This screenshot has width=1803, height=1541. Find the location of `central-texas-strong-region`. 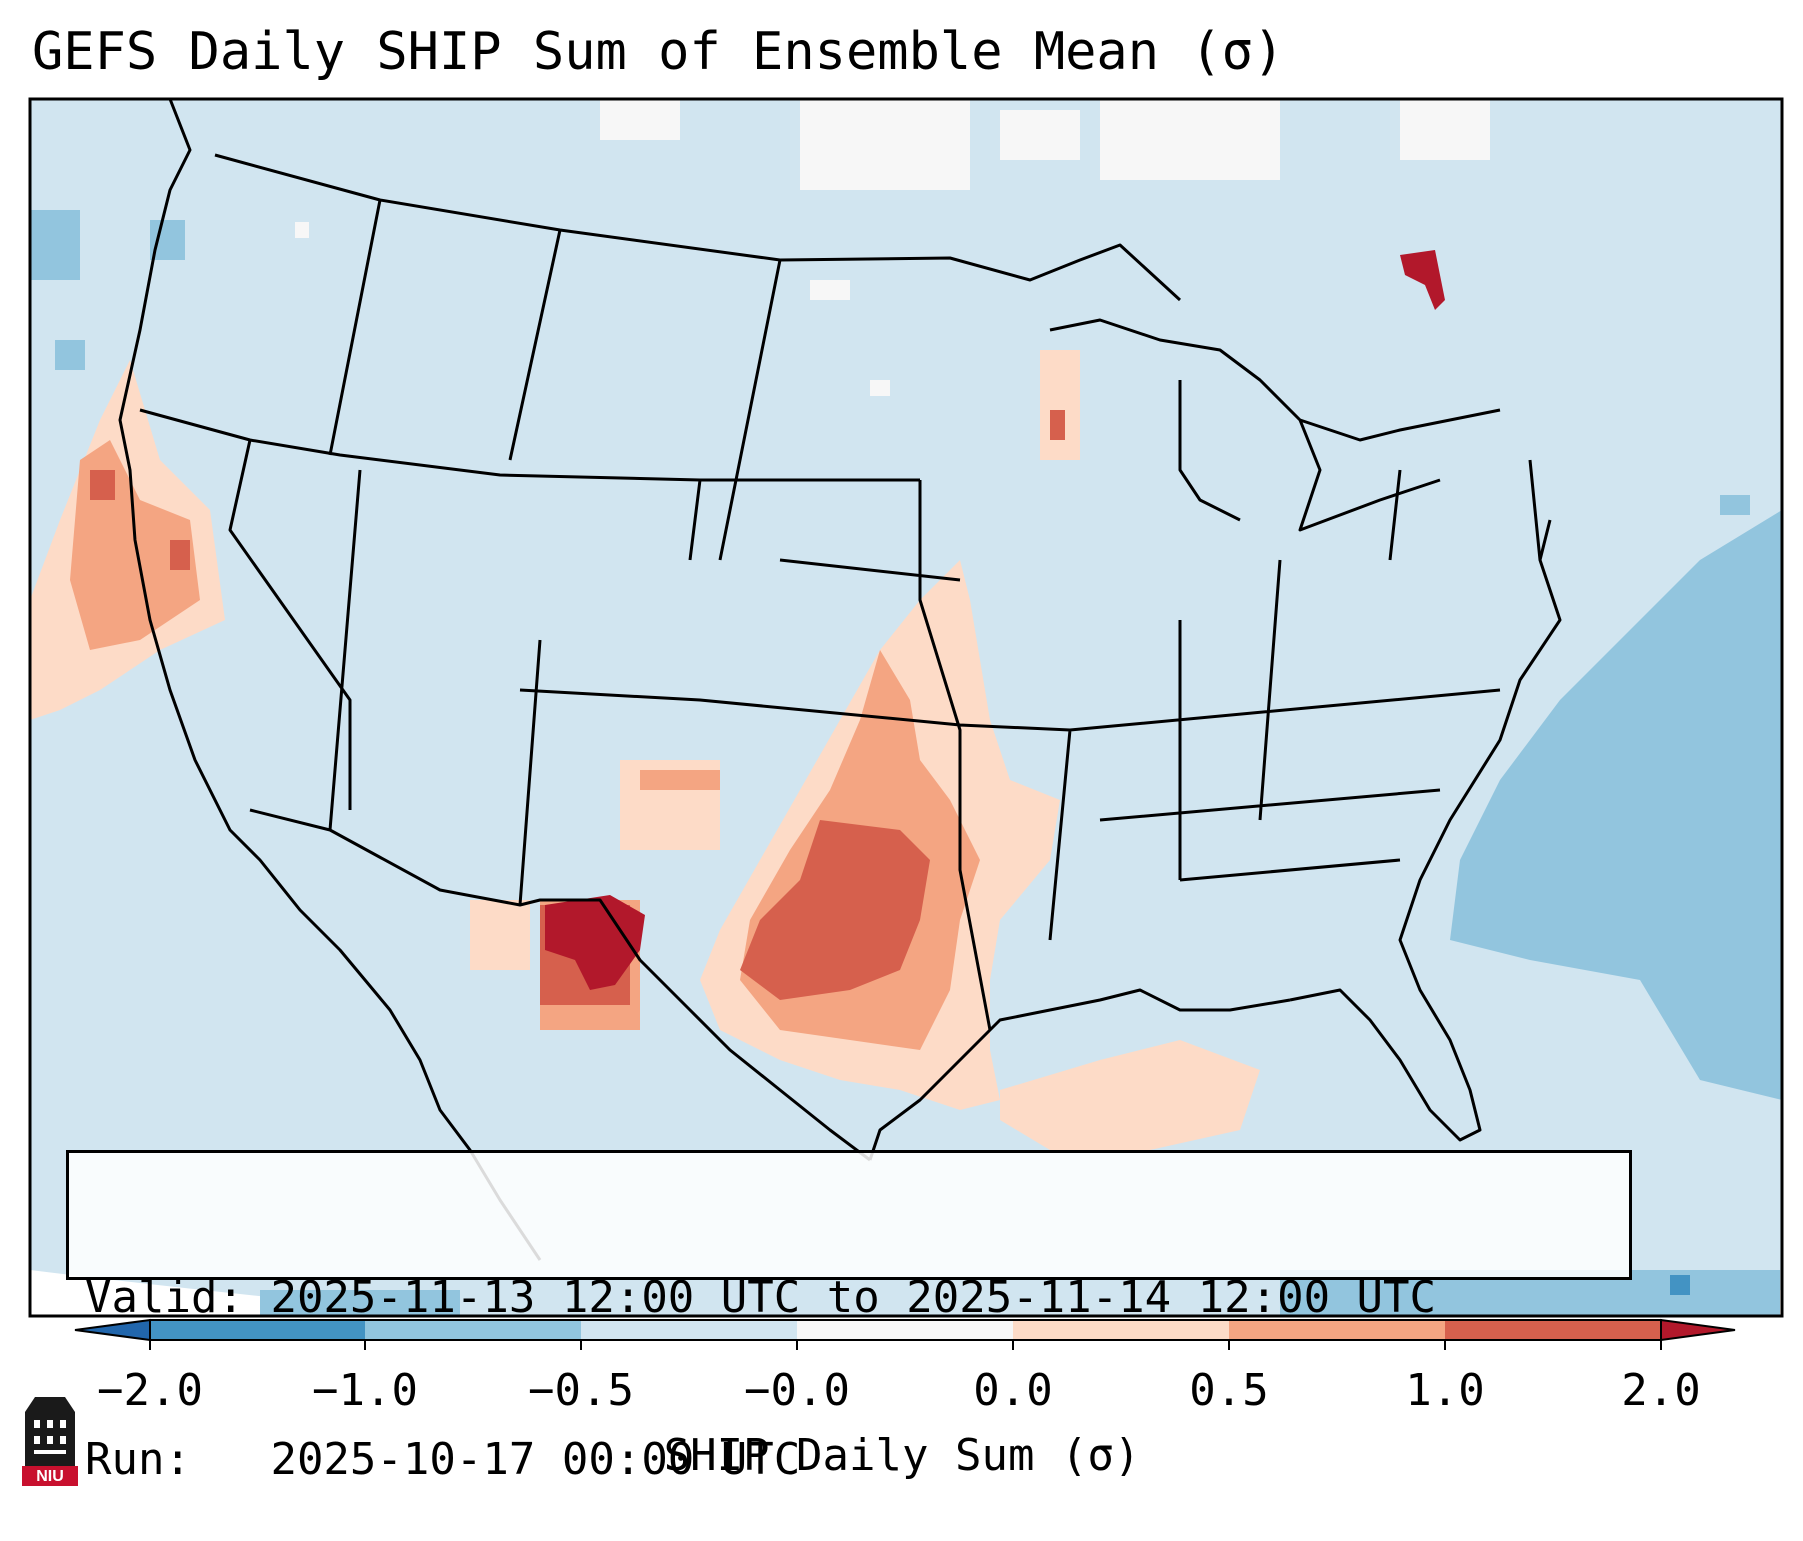

central-texas-strong-region is located at coordinates (835, 910).